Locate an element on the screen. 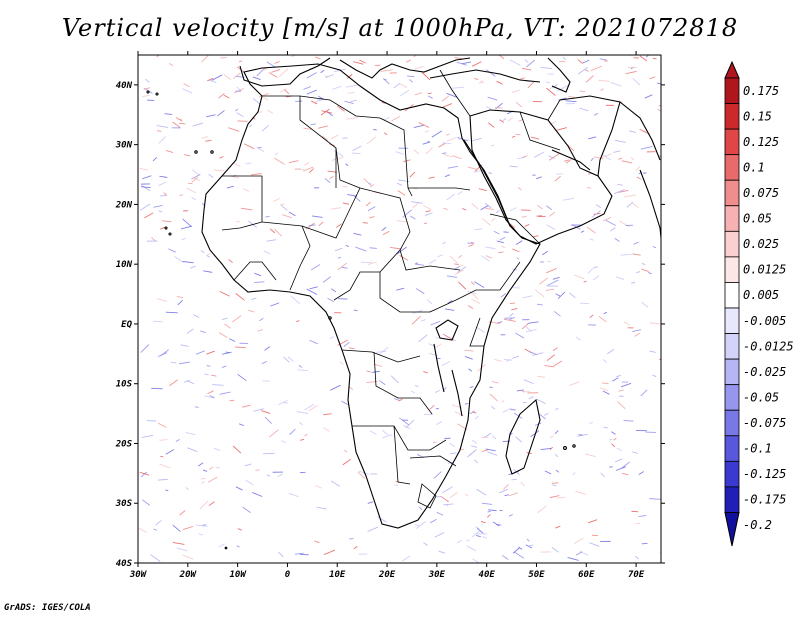  grads-credit: GrADS: IGES/COLA is located at coordinates (47, 608).